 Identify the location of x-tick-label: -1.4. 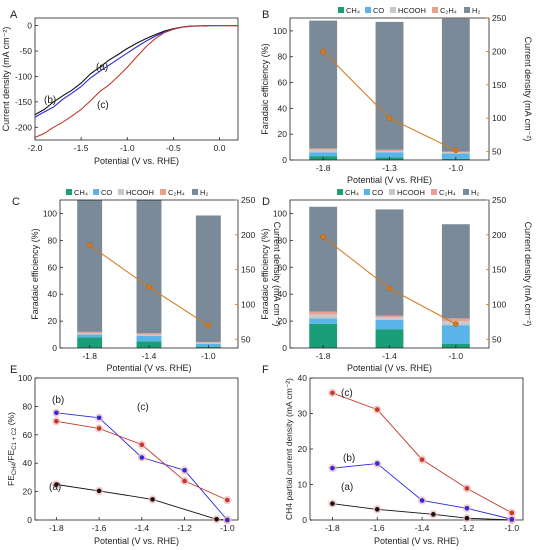
(149, 356).